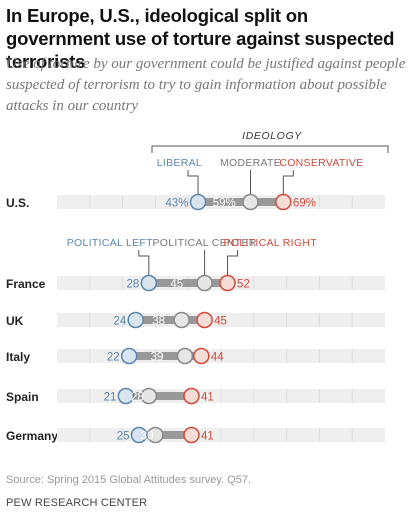 The width and height of the screenshot is (420, 523). What do you see at coordinates (110, 398) in the screenshot?
I see `value-left-spain: 21` at bounding box center [110, 398].